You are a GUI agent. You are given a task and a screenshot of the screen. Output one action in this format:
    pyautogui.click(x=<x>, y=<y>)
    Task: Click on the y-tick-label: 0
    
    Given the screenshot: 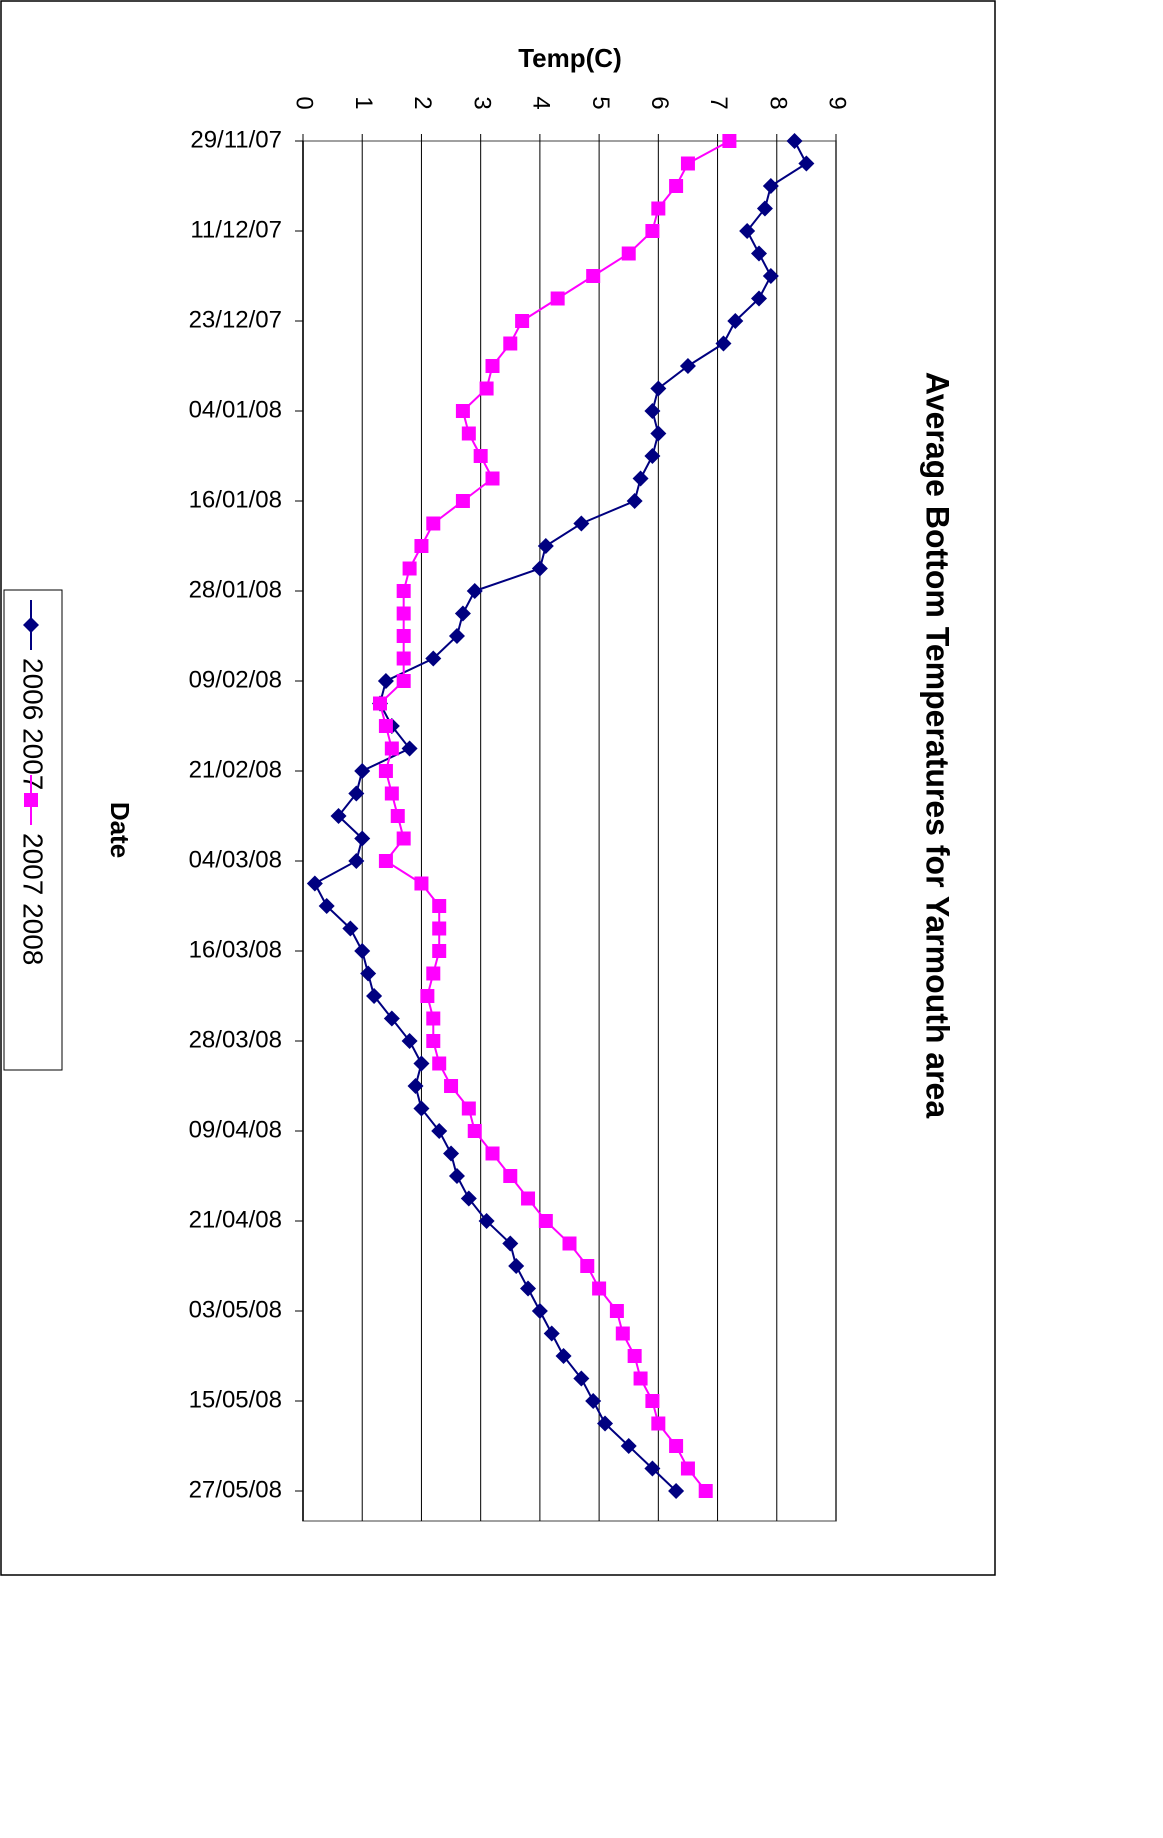 What is the action you would take?
    pyautogui.click(x=304, y=102)
    